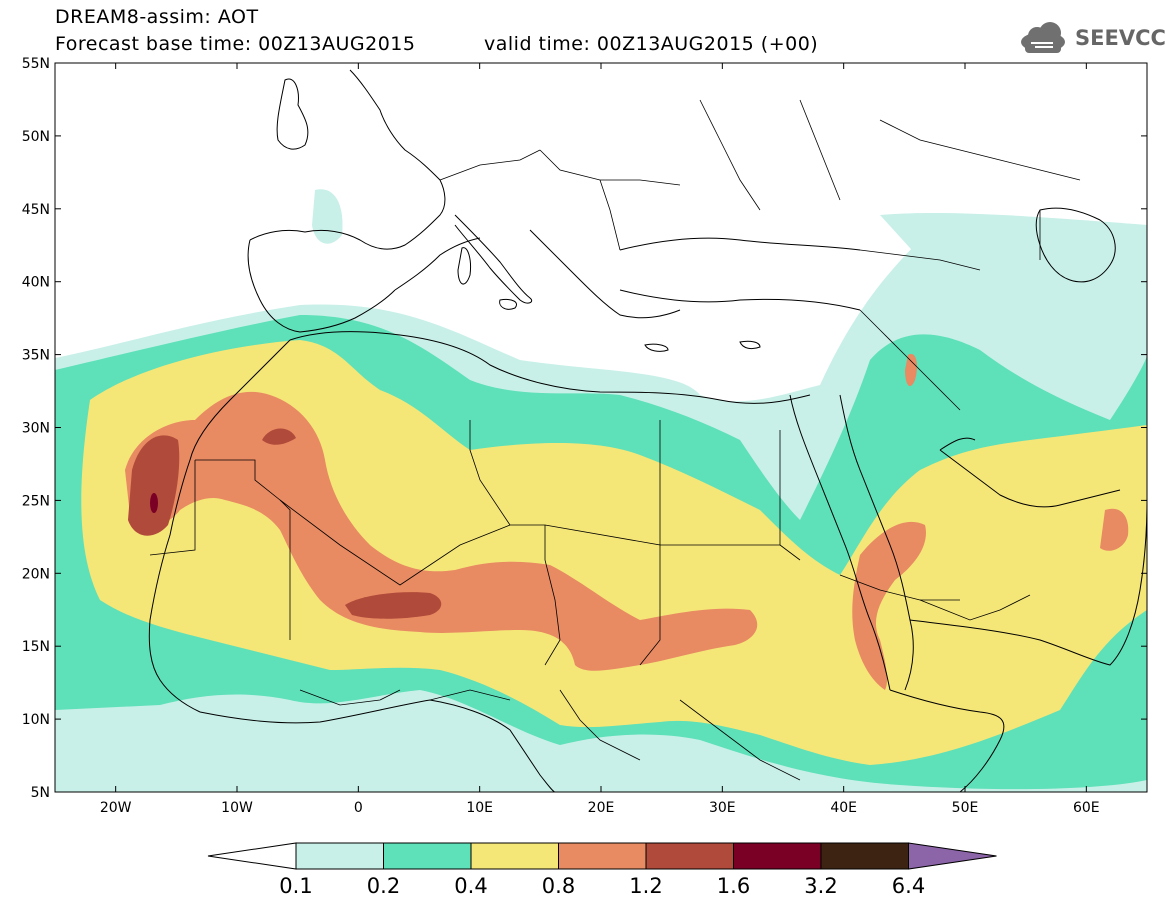  What do you see at coordinates (36, 283) in the screenshot?
I see `lat-label: 40N` at bounding box center [36, 283].